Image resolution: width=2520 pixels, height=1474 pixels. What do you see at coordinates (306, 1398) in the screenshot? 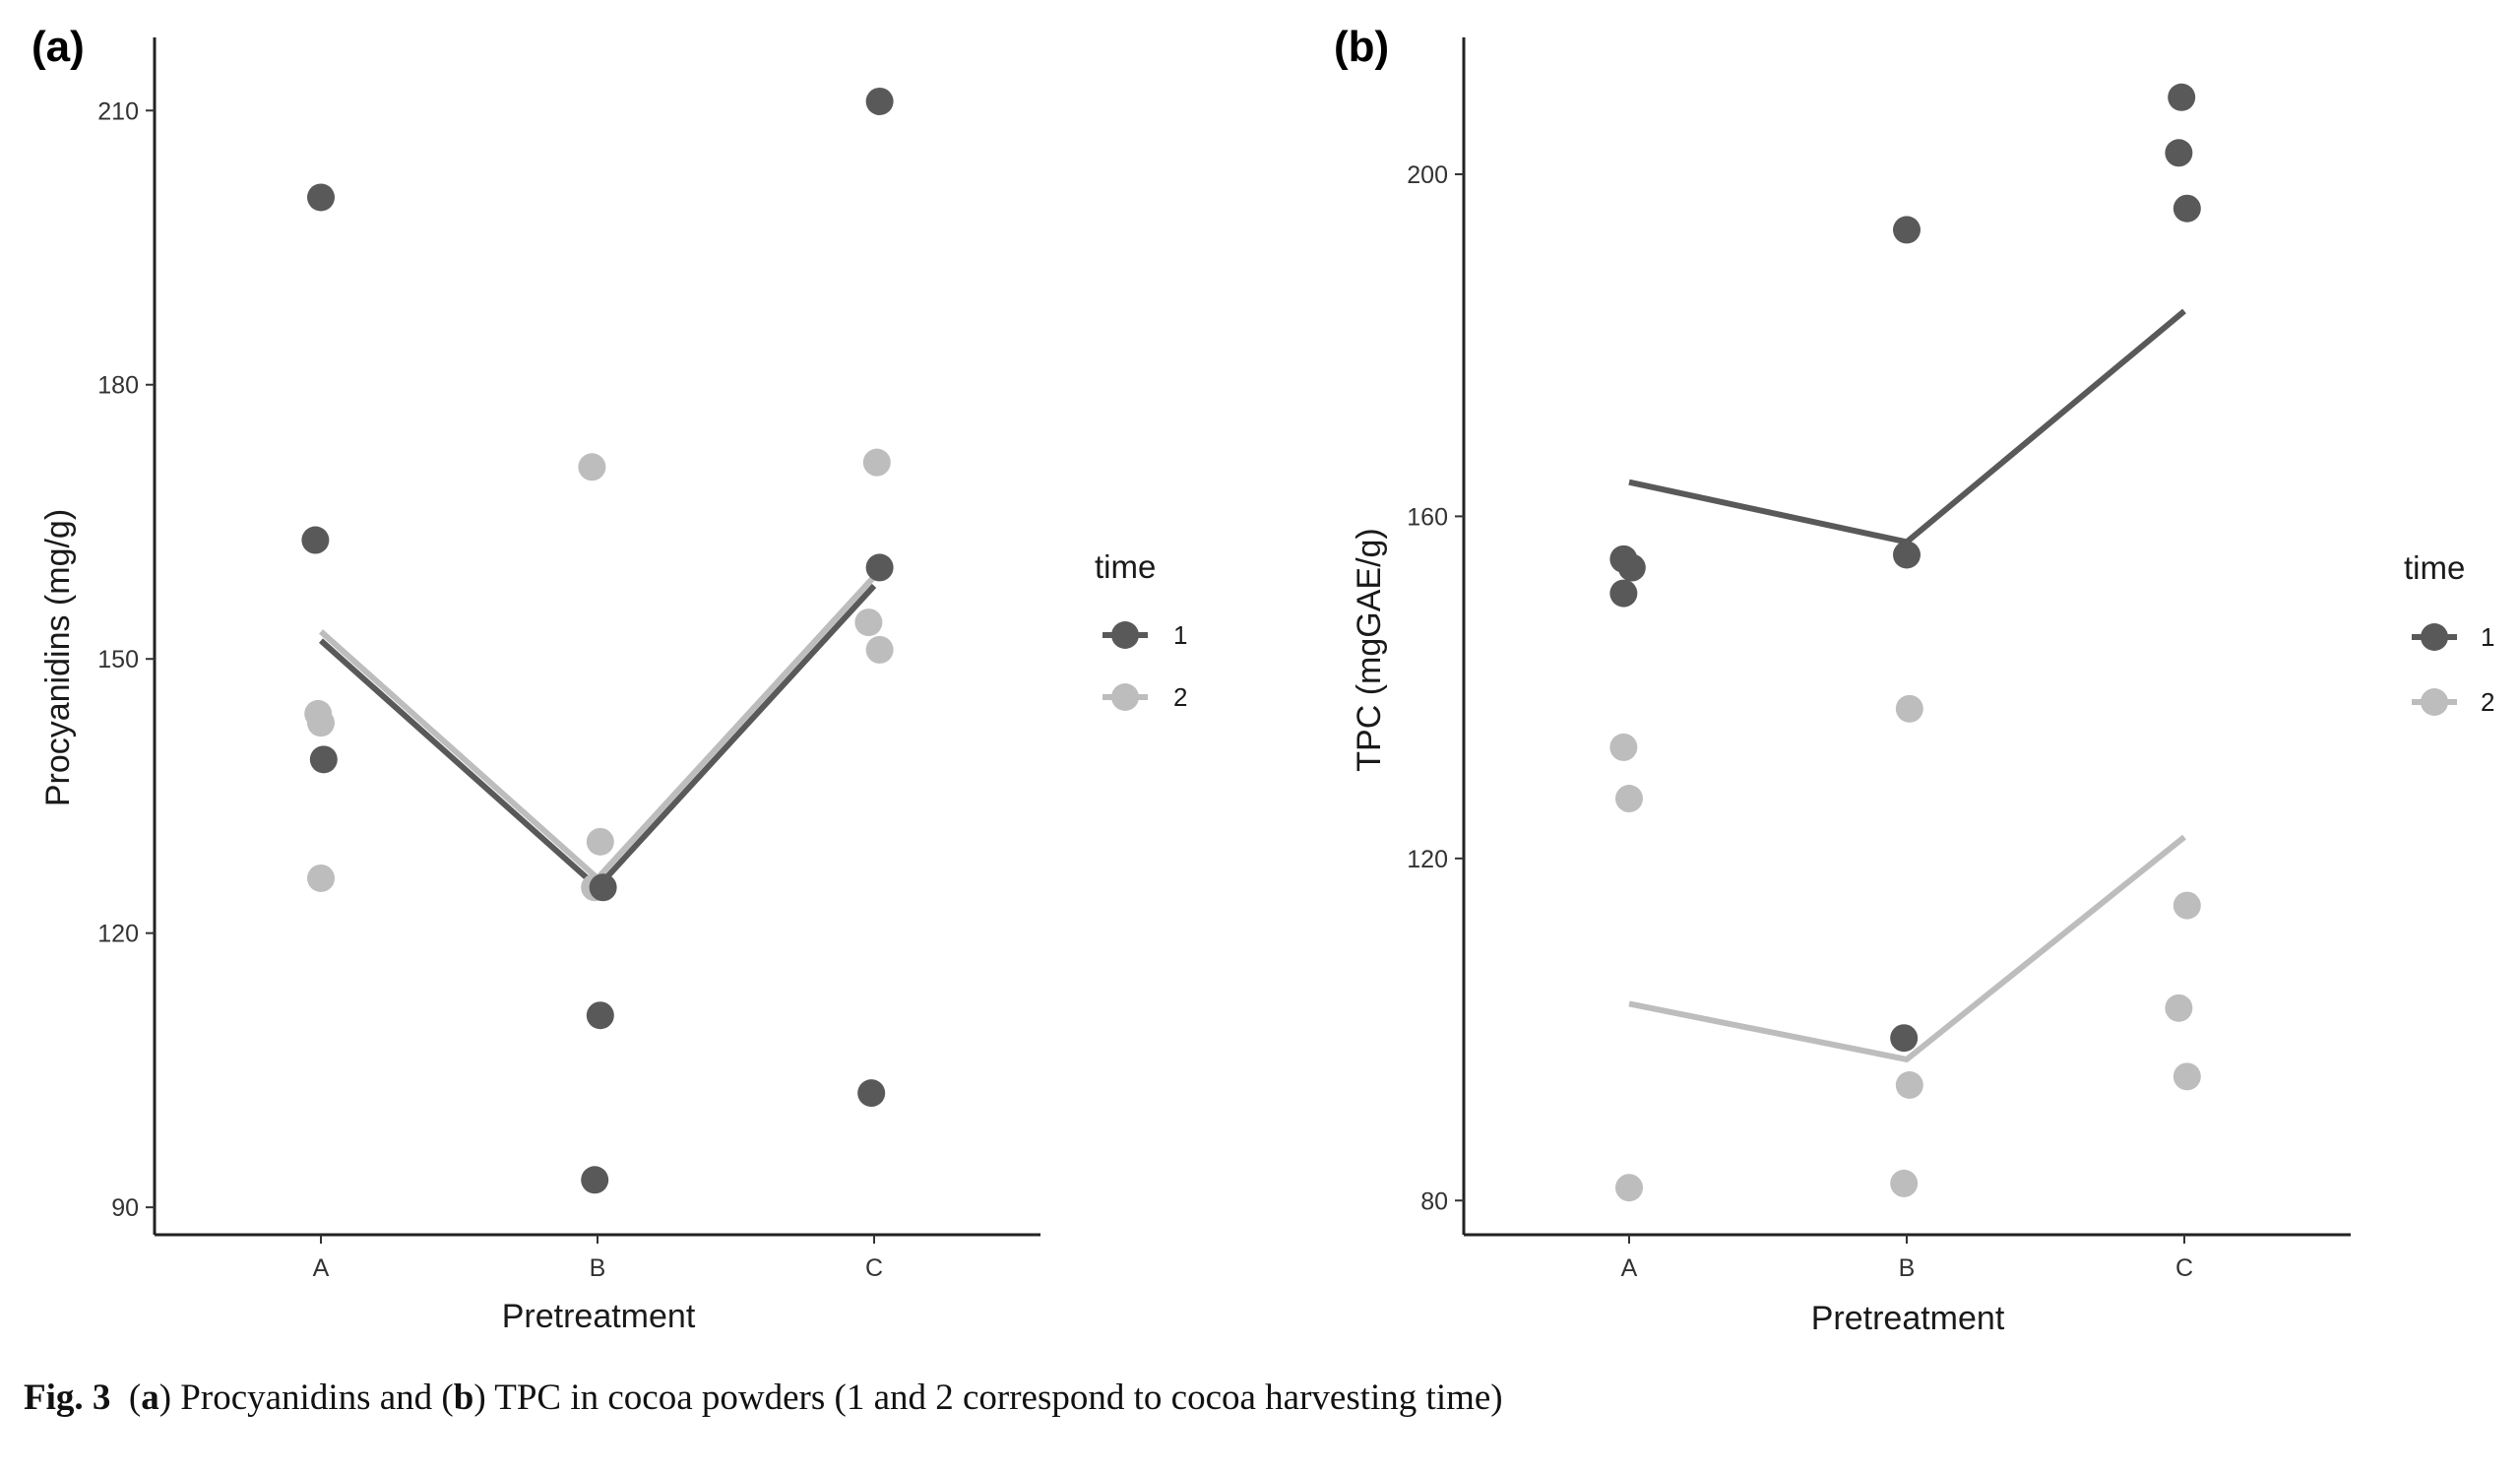
I see `caption-part-2: ) Procyanidins and (` at bounding box center [306, 1398].